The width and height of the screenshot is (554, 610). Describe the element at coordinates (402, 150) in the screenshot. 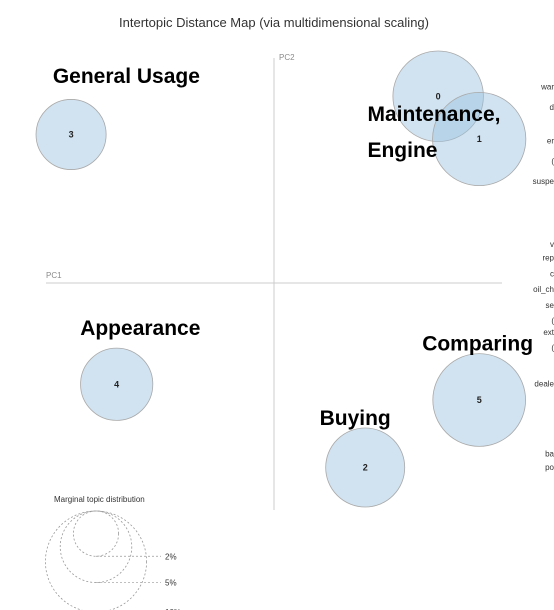

I see `annotation-label: Engine` at that location.